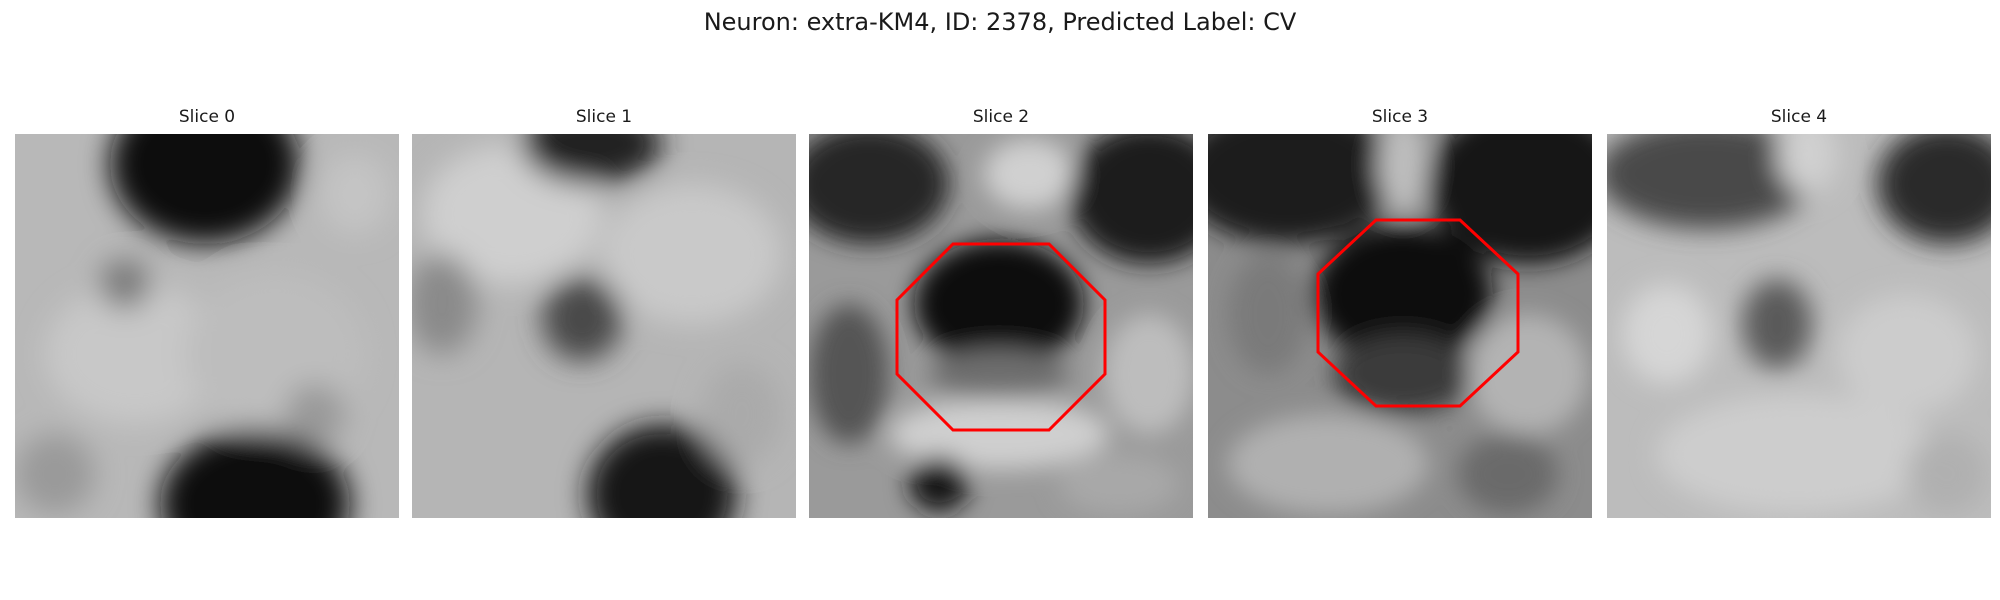  I want to click on slice-title: Slice 4, so click(1799, 117).